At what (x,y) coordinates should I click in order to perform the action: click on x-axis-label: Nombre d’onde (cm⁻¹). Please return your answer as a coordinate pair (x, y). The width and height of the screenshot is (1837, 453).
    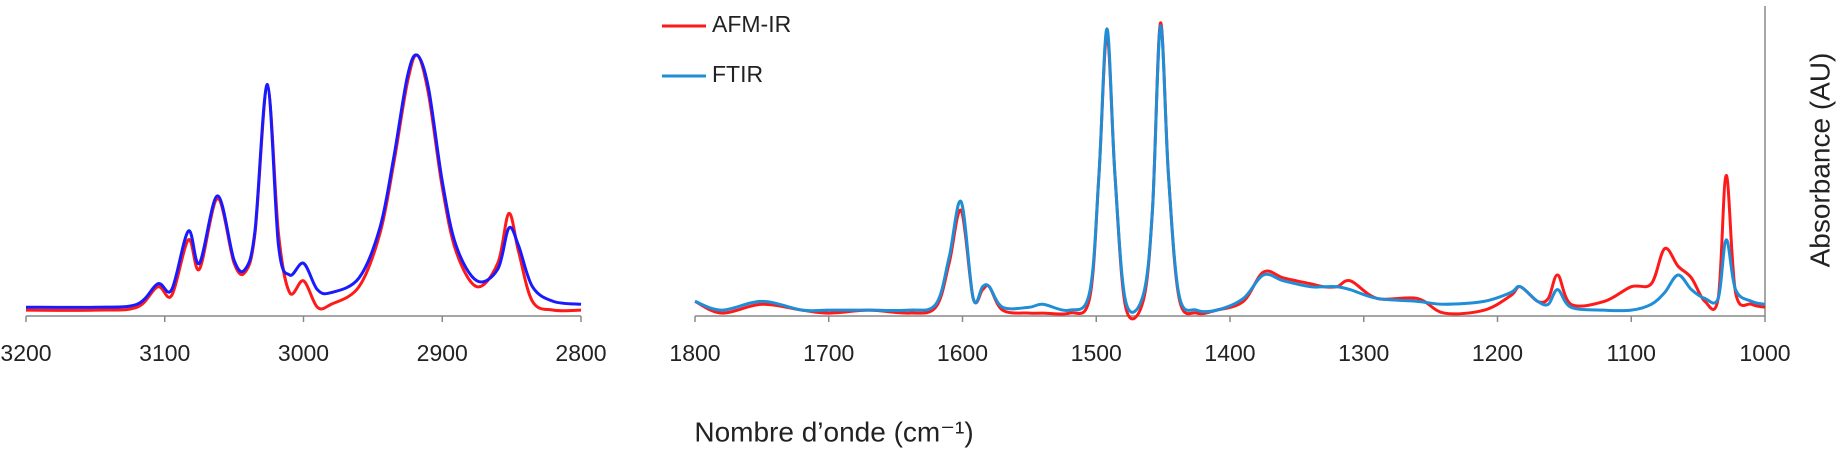
    Looking at the image, I should click on (833, 431).